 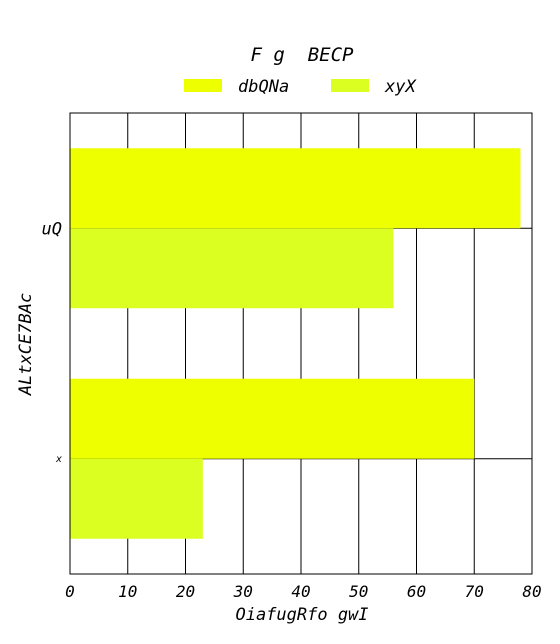 What do you see at coordinates (295, 188) in the screenshot?
I see `bar-dbQNa-uQ` at bounding box center [295, 188].